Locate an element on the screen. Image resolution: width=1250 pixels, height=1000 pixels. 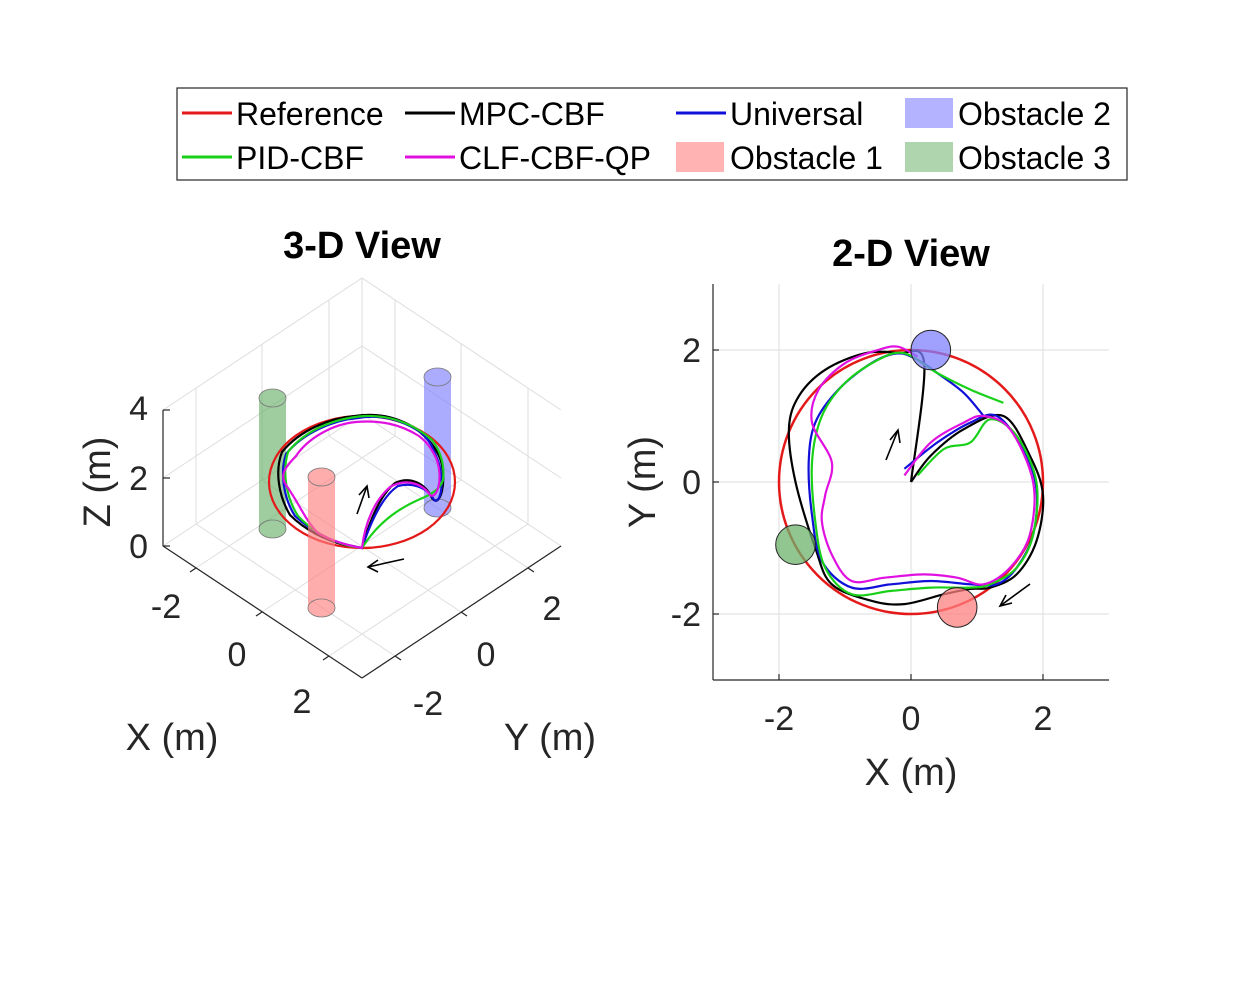
chart-3d-ylabel: Y (m) is located at coordinates (550, 738).